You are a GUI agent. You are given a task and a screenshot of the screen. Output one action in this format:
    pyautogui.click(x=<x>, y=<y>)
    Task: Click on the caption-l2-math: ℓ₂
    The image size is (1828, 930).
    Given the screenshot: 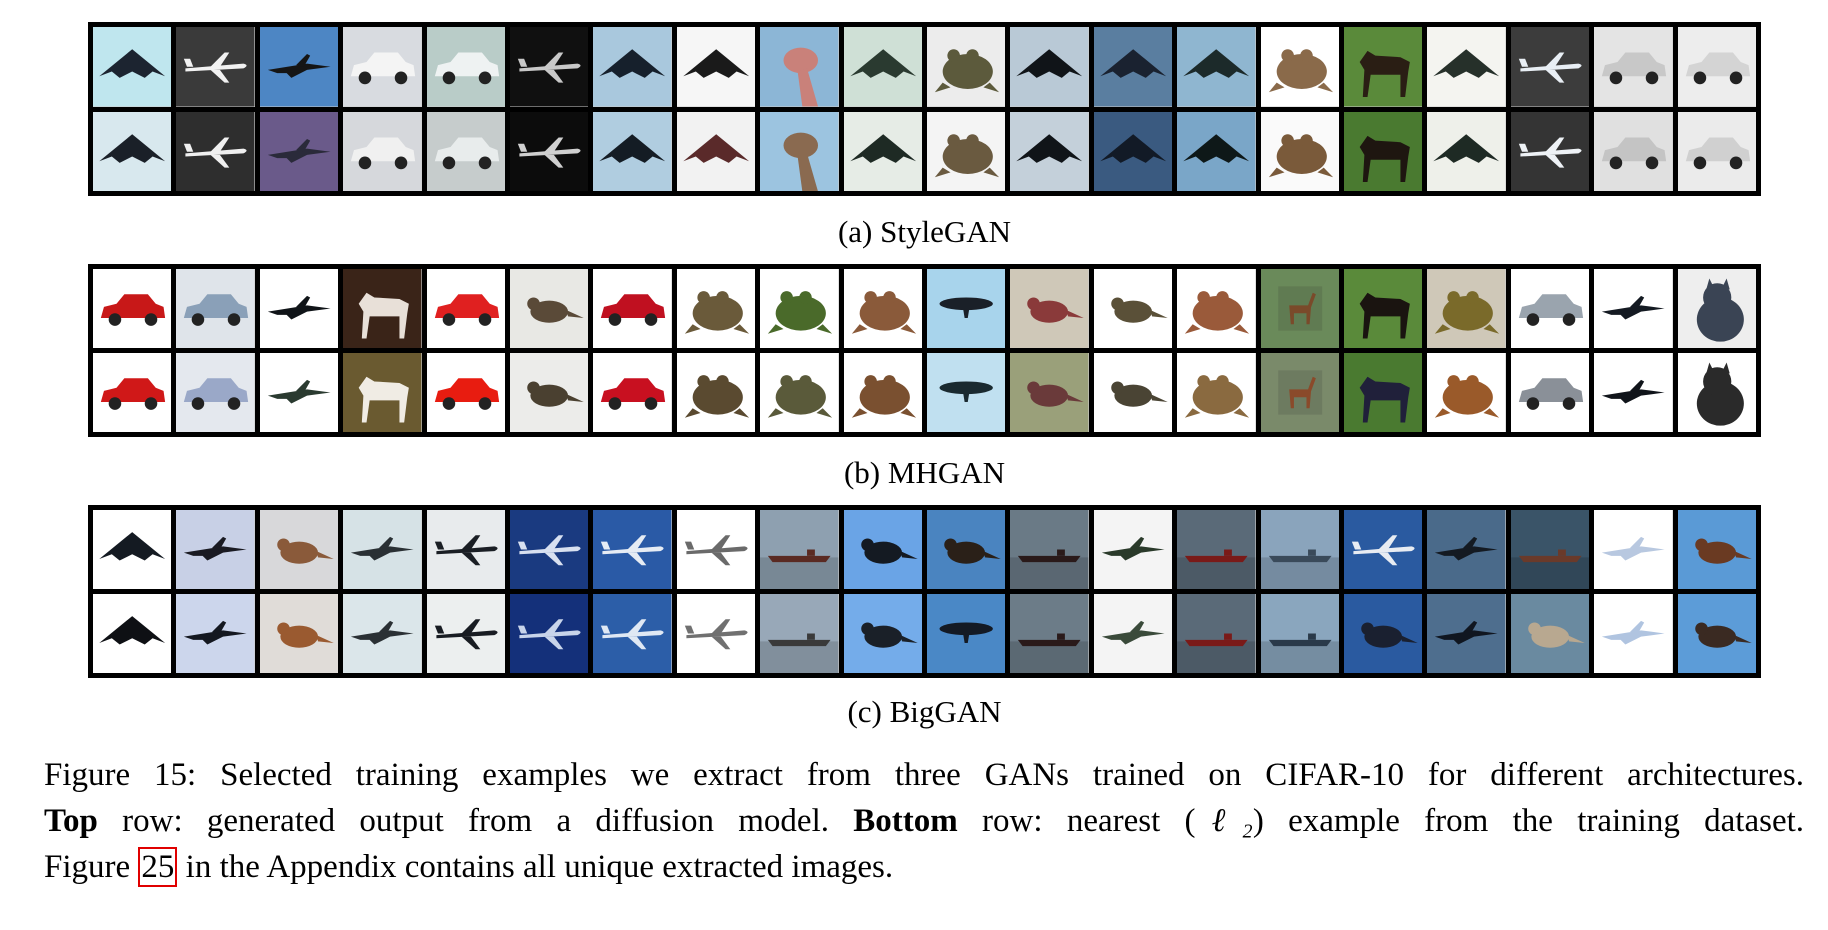 What is the action you would take?
    pyautogui.click(x=1224, y=821)
    